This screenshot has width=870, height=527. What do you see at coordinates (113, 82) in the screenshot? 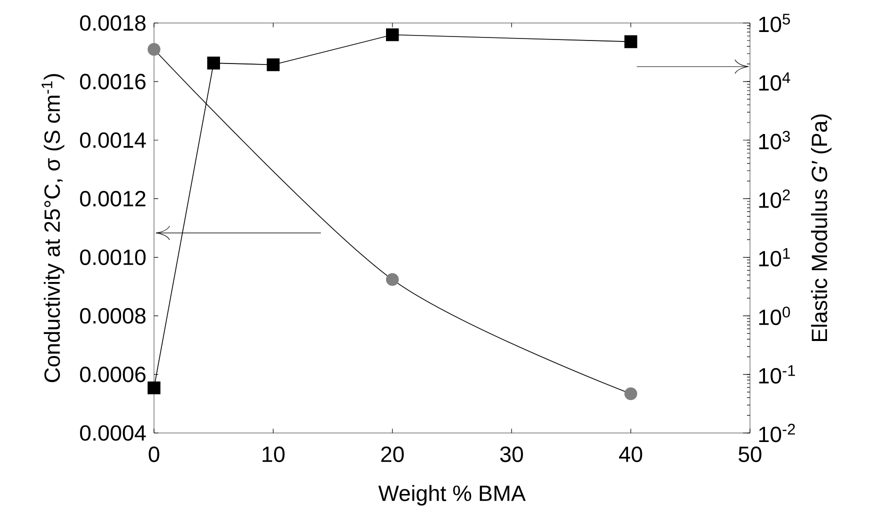
I see `y-tick-label: 0.0016` at bounding box center [113, 82].